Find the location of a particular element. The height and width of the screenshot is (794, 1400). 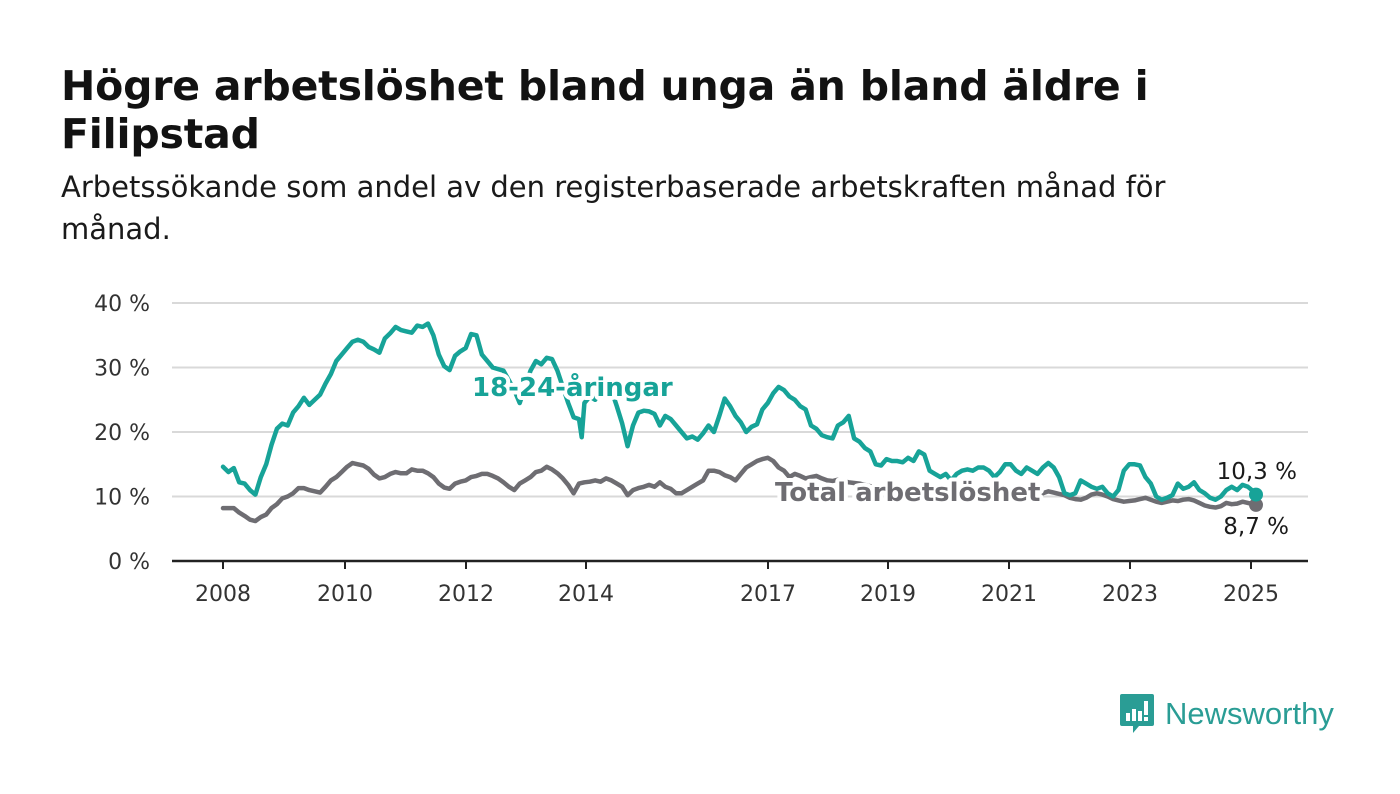

x-tick-label: 2017 is located at coordinates (768, 594).